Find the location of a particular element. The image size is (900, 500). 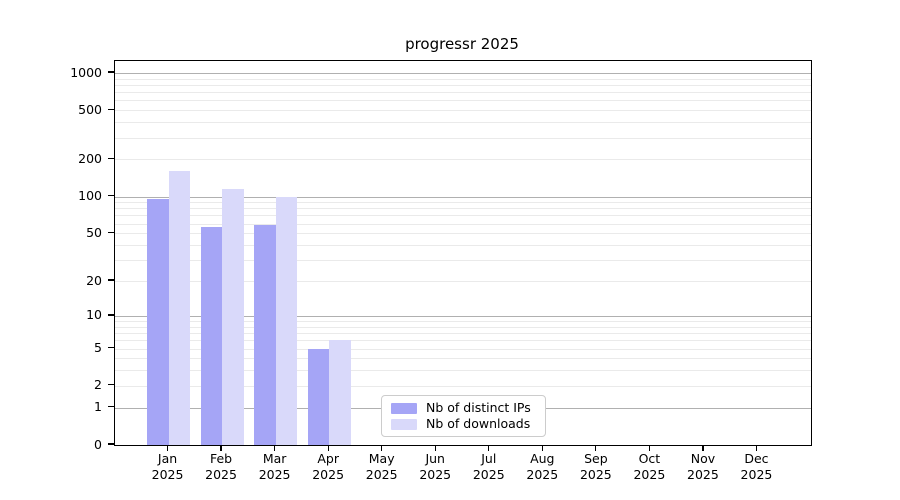

y-tick-label-10: 10 is located at coordinates (94, 315).